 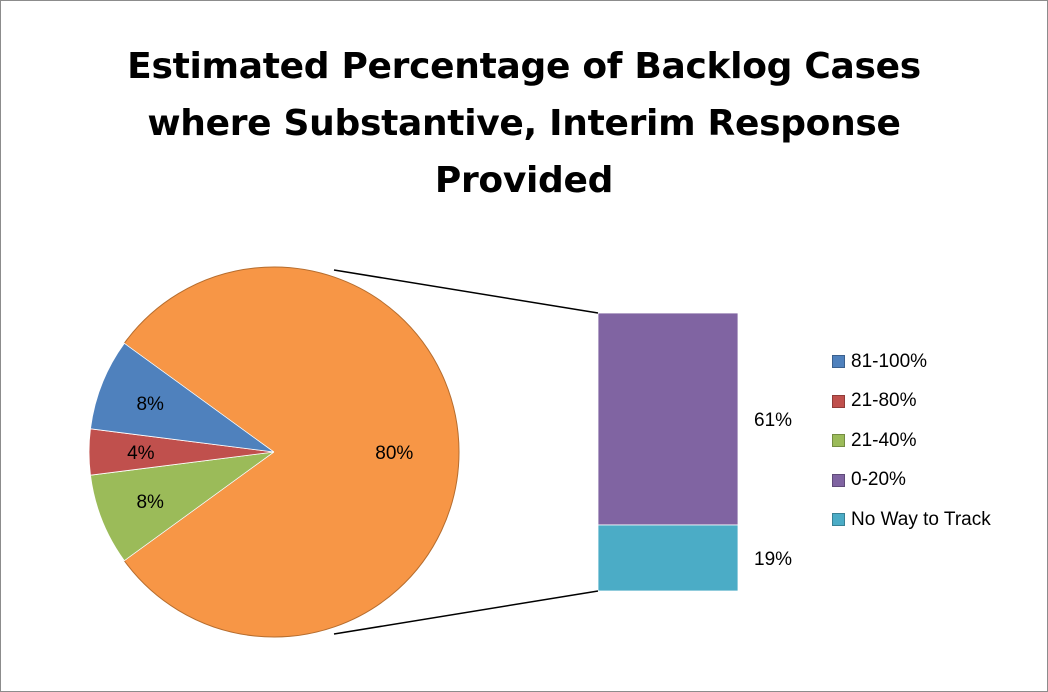 What do you see at coordinates (394, 453) in the screenshot?
I see `pie-label-other: 80%` at bounding box center [394, 453].